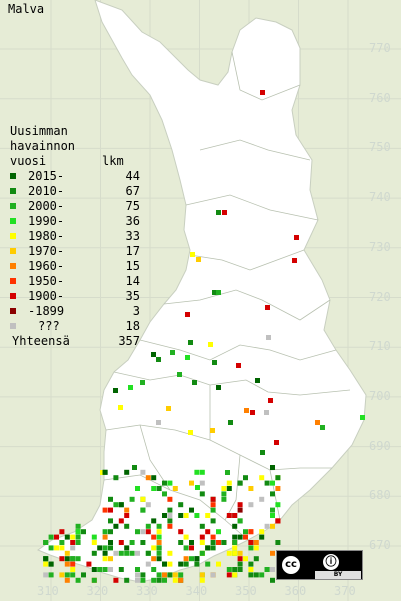 The image size is (401, 601). Describe the element at coordinates (380, 545) in the screenshot. I see `y-tick-label: 670` at that location.